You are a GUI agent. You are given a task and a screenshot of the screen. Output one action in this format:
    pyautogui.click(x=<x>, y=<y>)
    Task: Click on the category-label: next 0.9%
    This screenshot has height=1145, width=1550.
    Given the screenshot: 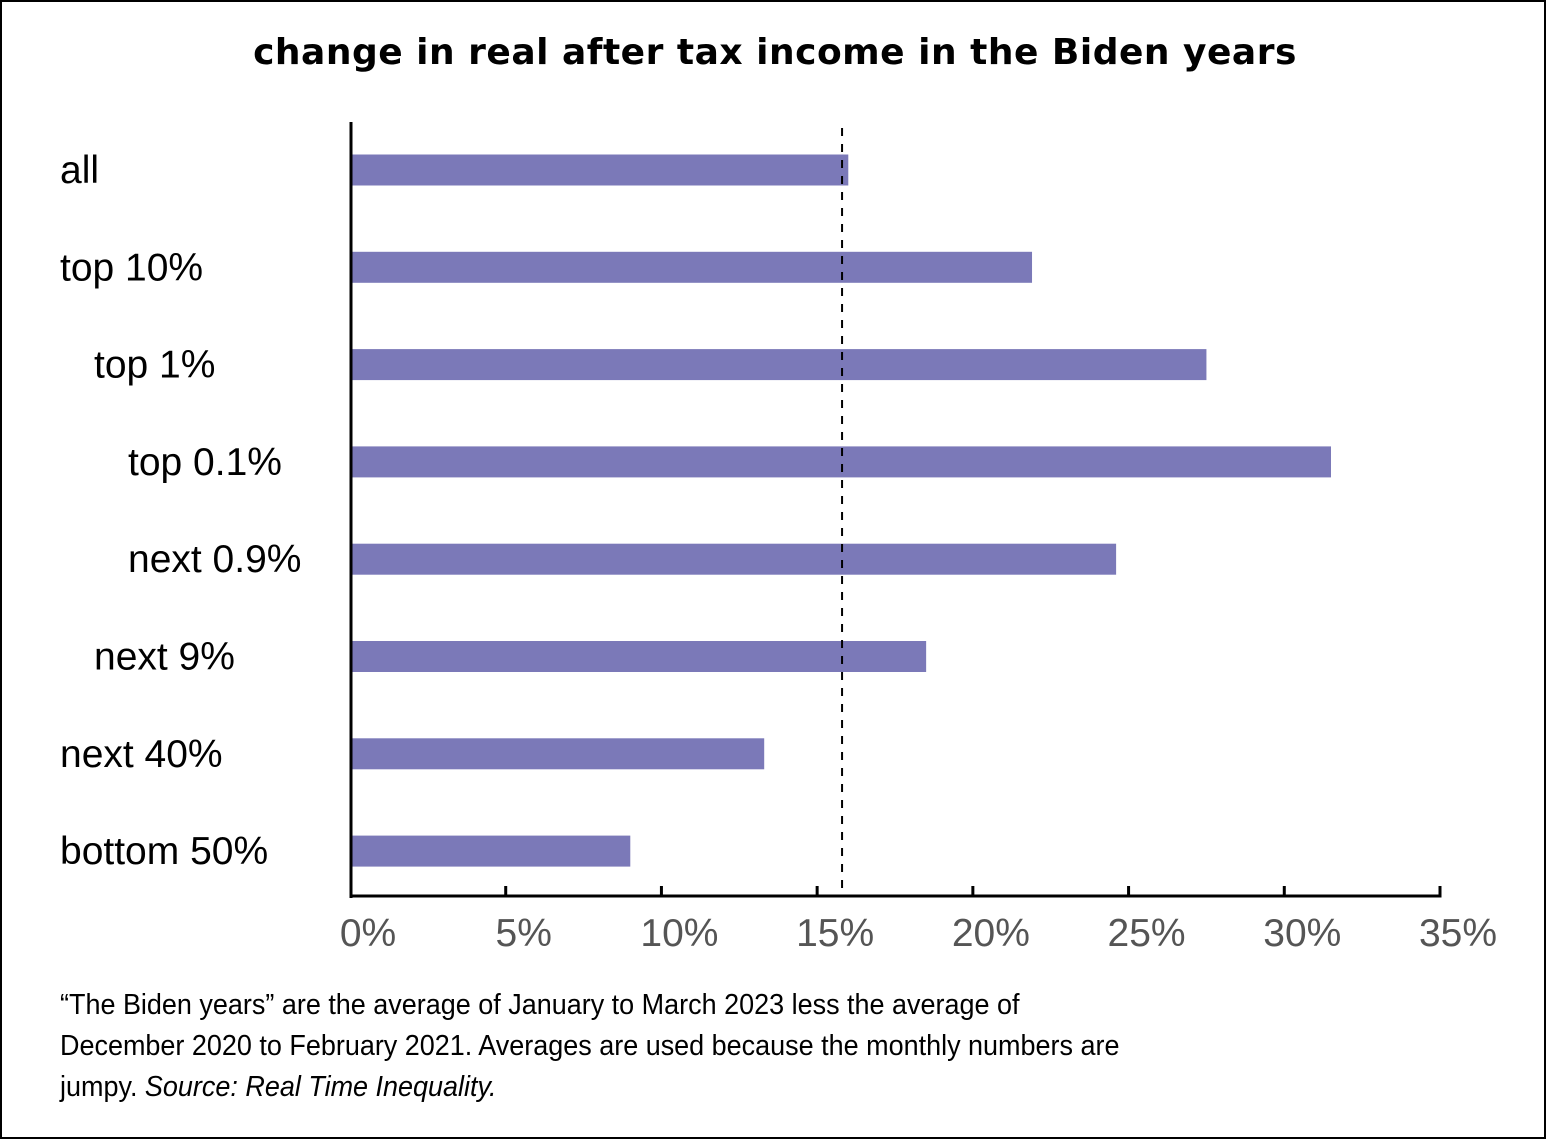 What is the action you would take?
    pyautogui.click(x=214, y=559)
    